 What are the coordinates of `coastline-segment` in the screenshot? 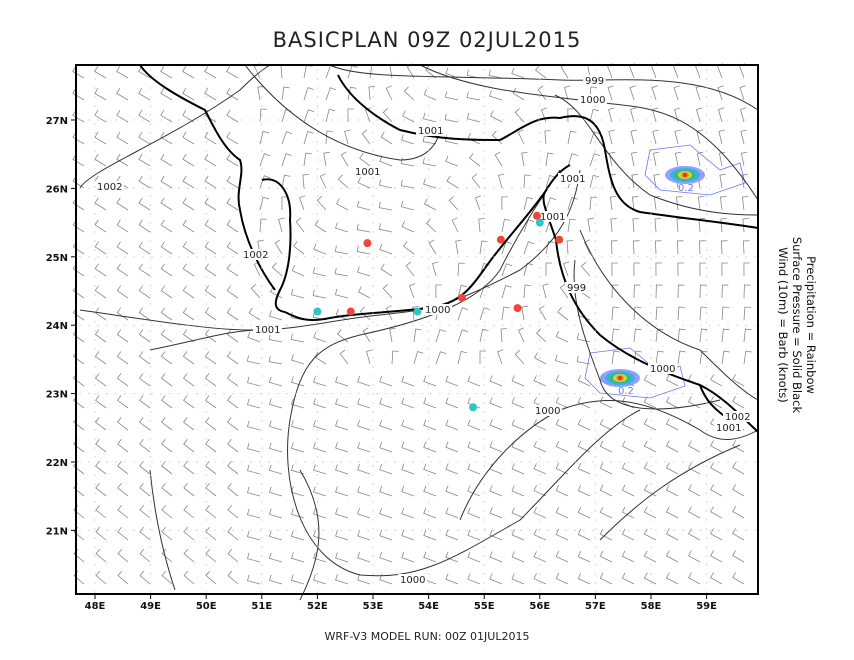 It's located at (650, 312).